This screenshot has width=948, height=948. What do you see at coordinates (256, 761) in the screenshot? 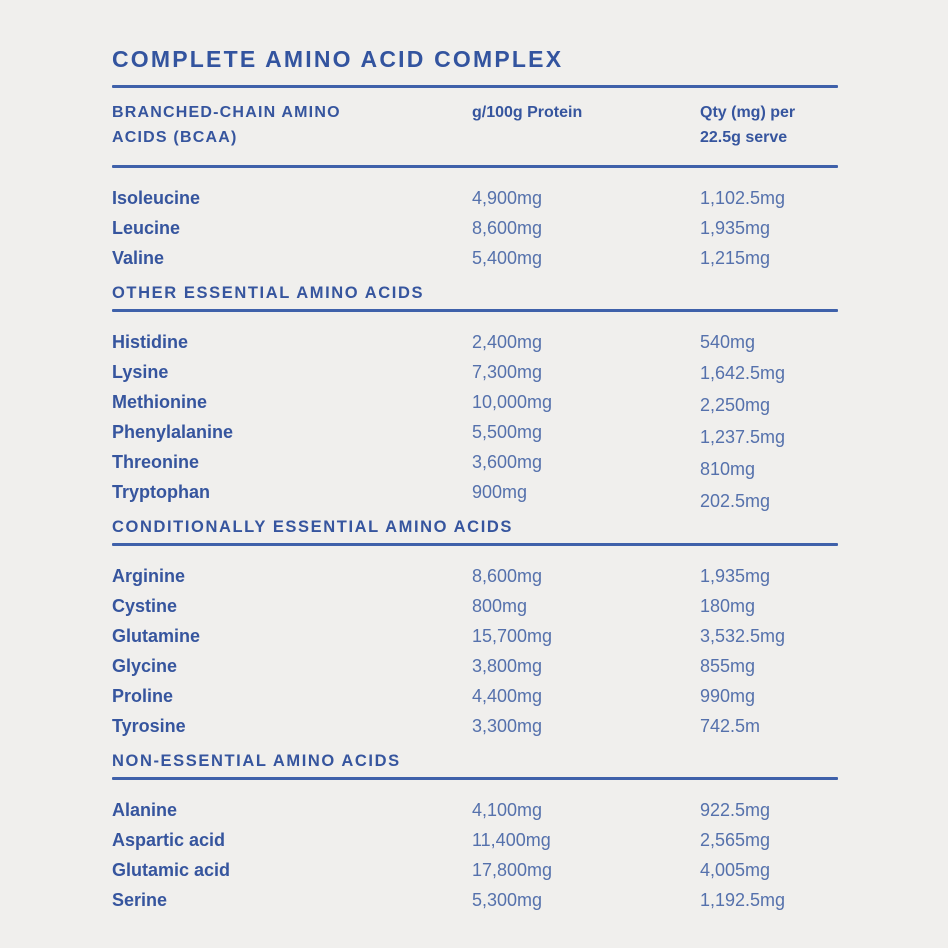
I see `section-heading-non-essential: NON-ESSENTIAL AMINO ACIDS` at bounding box center [256, 761].